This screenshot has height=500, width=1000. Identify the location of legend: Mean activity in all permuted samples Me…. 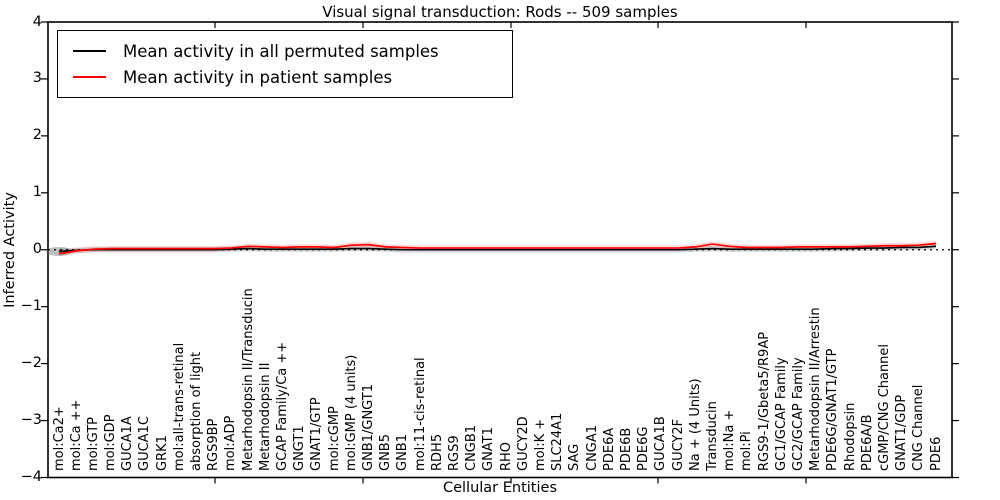
(285, 64).